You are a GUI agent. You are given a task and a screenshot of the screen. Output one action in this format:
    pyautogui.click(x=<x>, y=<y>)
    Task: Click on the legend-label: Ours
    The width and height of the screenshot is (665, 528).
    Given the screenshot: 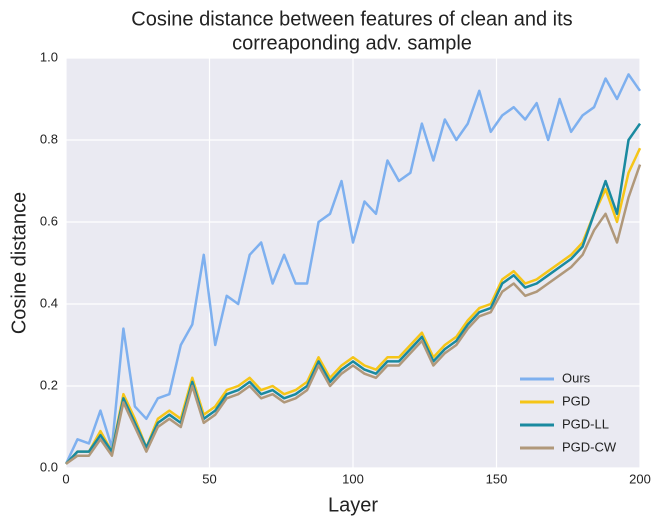 What is the action you would take?
    pyautogui.click(x=576, y=377)
    